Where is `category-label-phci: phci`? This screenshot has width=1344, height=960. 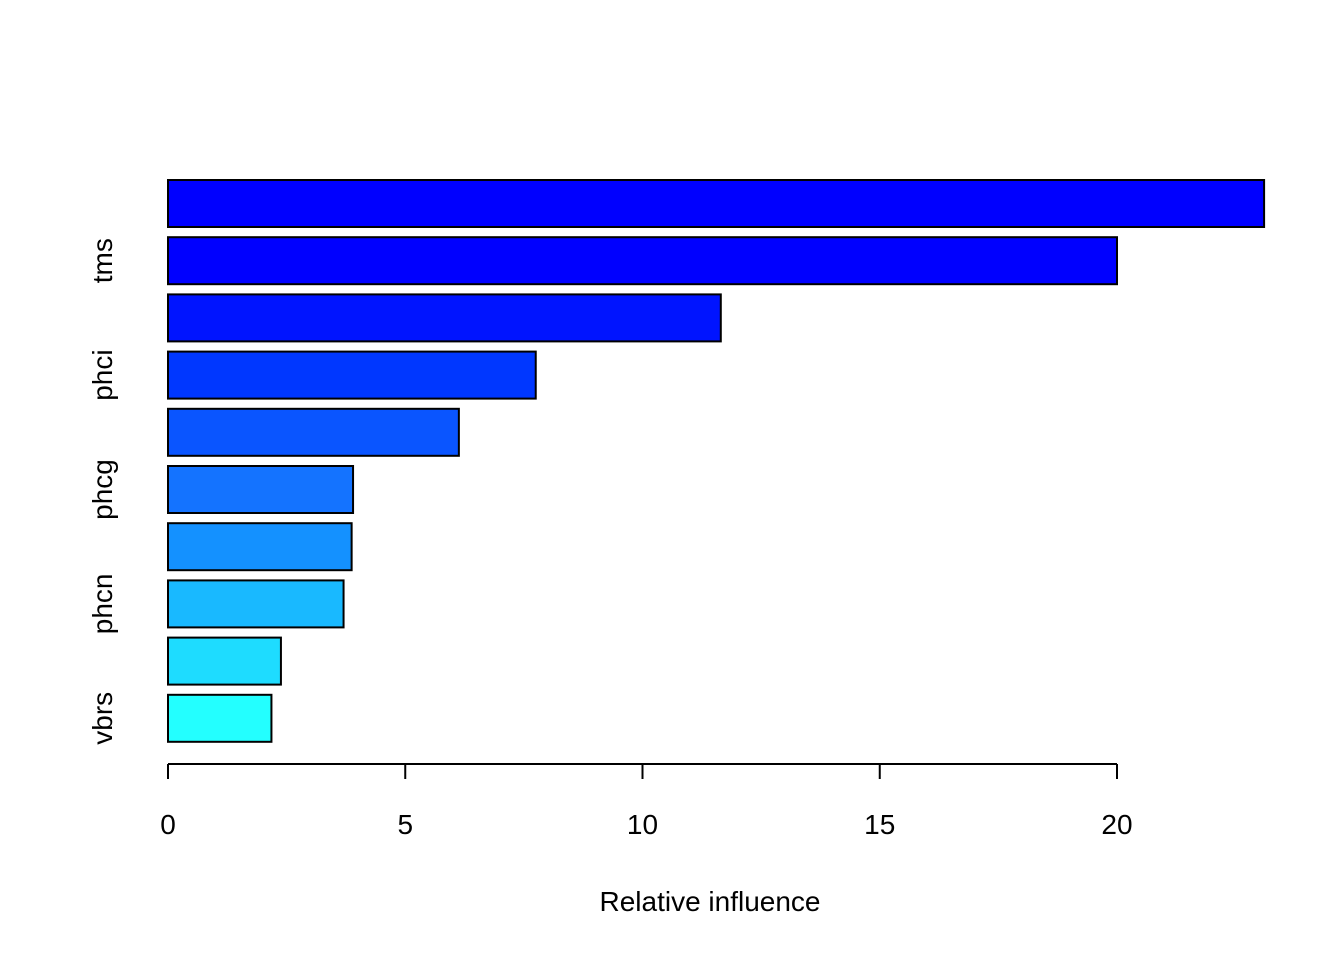 category-label-phci: phci is located at coordinates (102, 374).